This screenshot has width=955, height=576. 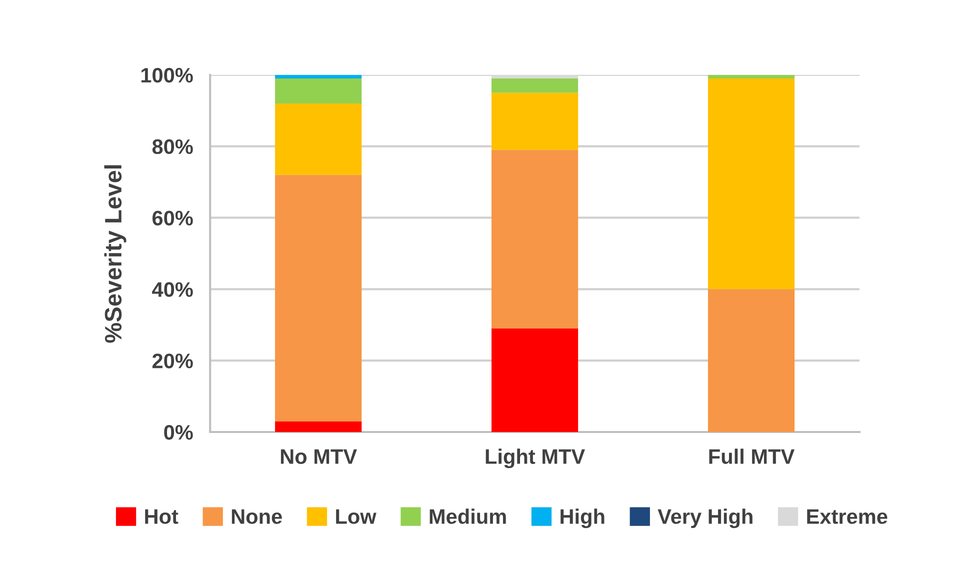 What do you see at coordinates (535, 458) in the screenshot?
I see `x-tick-label: Light MTV` at bounding box center [535, 458].